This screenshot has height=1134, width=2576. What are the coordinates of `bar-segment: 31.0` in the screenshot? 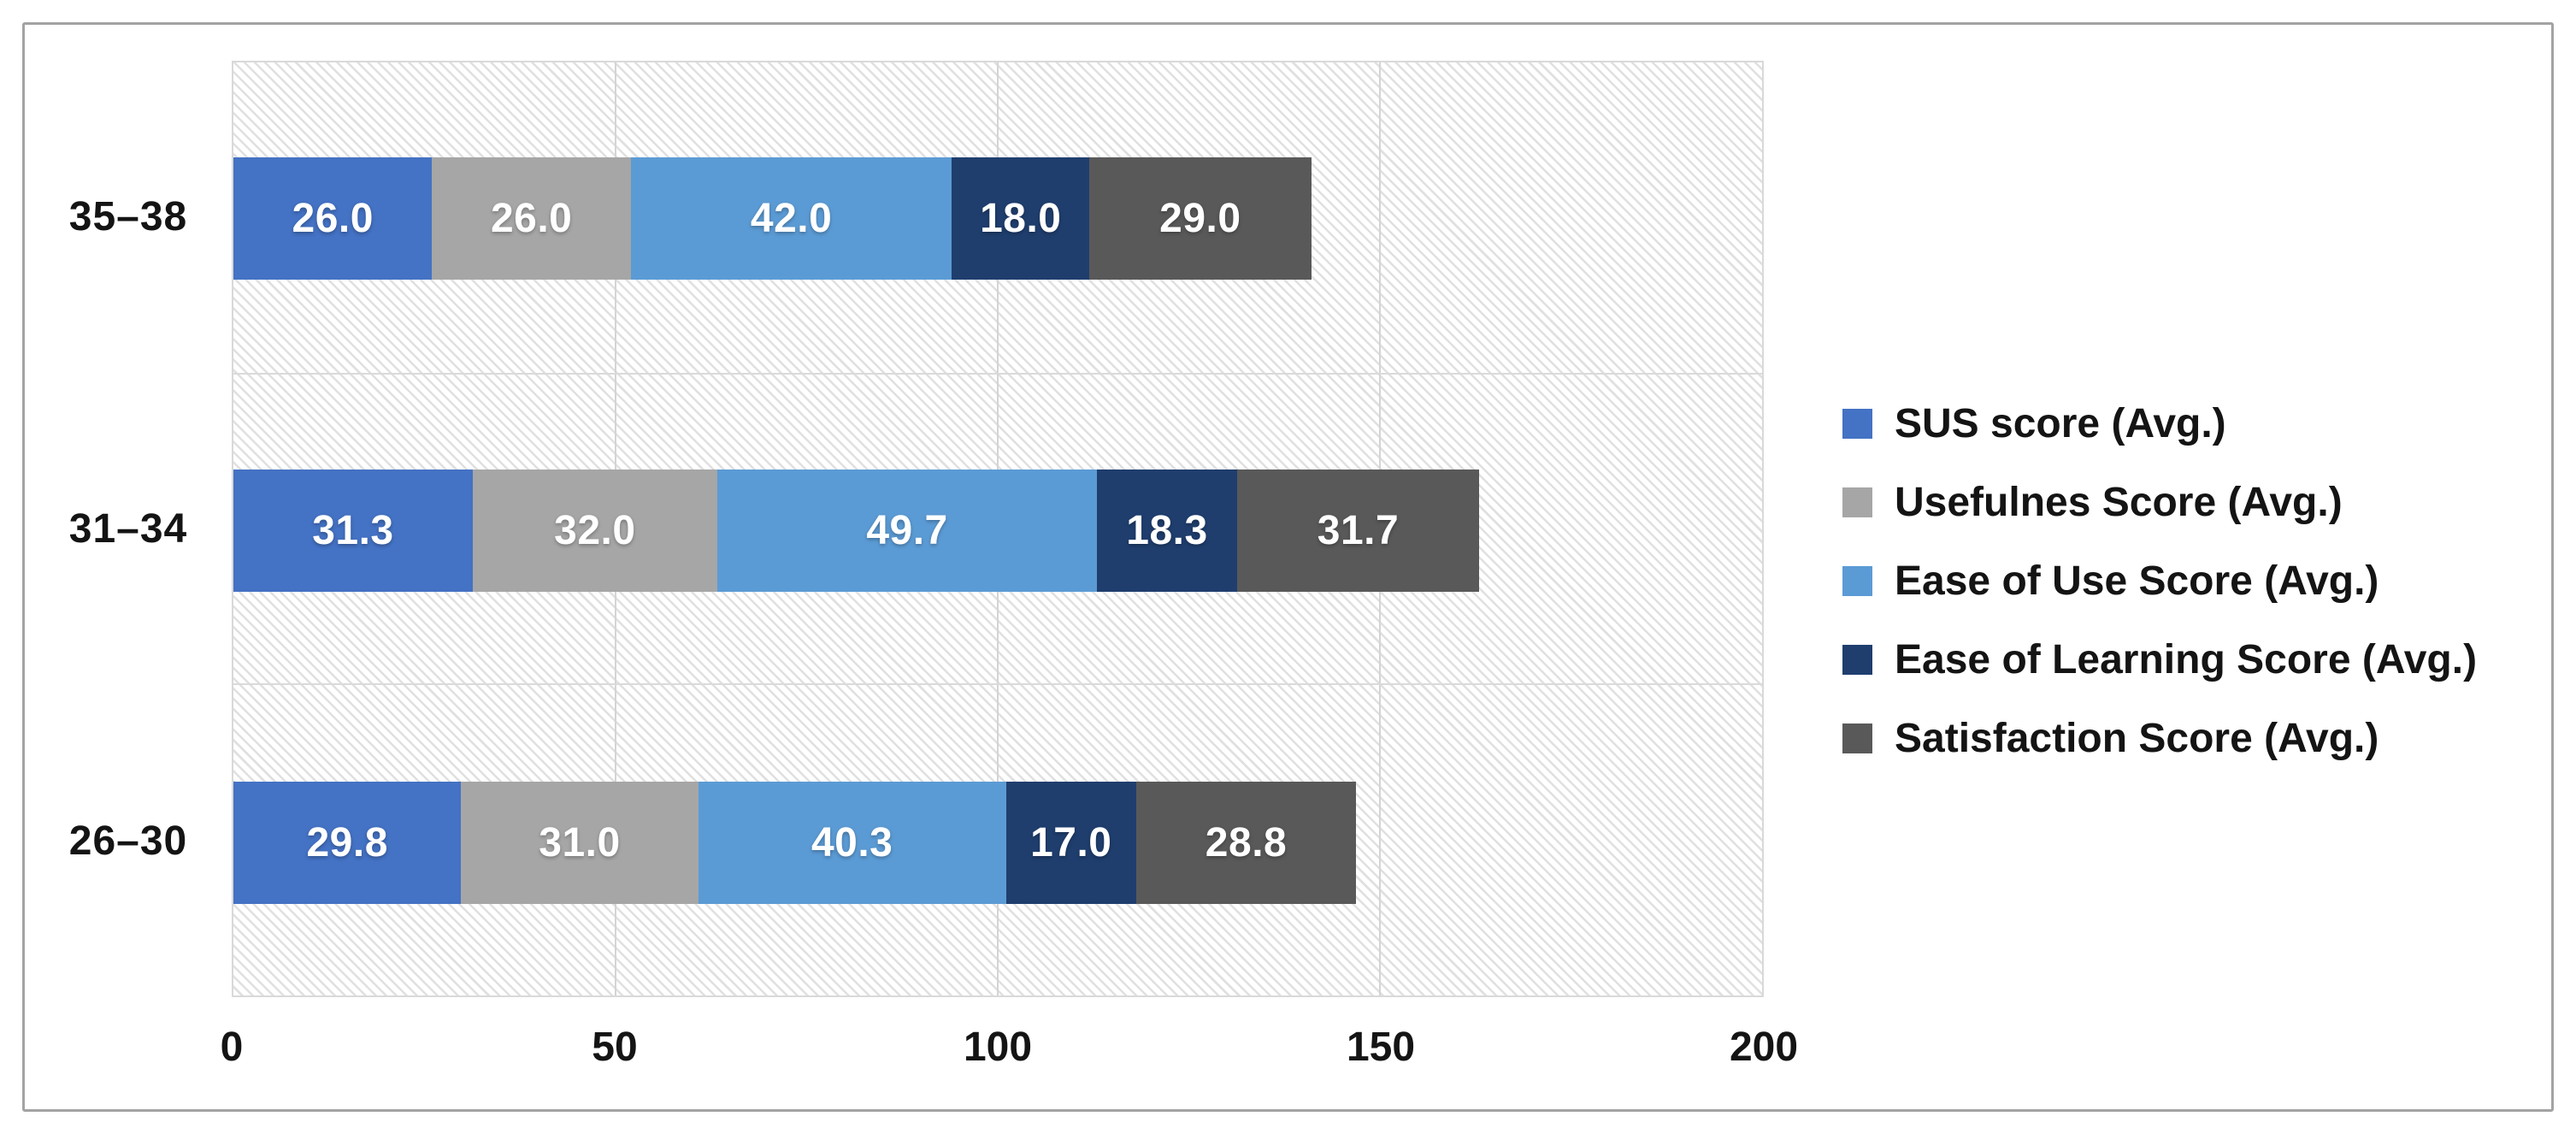 It's located at (580, 843).